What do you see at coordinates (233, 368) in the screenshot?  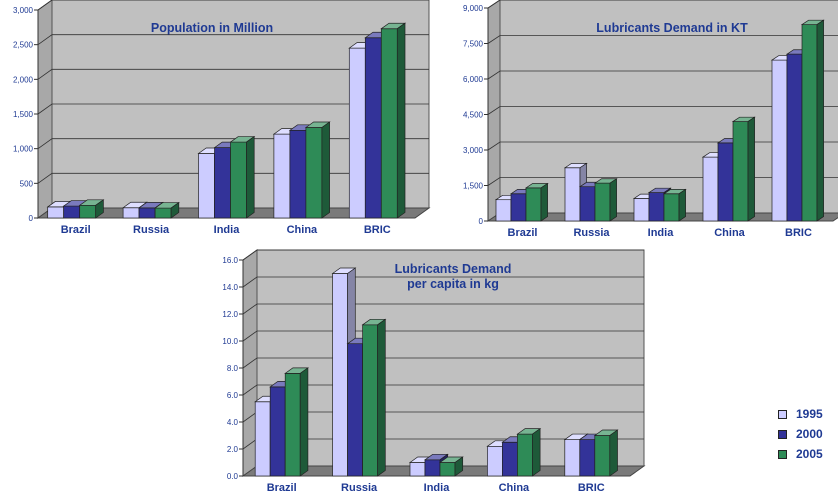 I see `y-tick-label: 8.0` at bounding box center [233, 368].